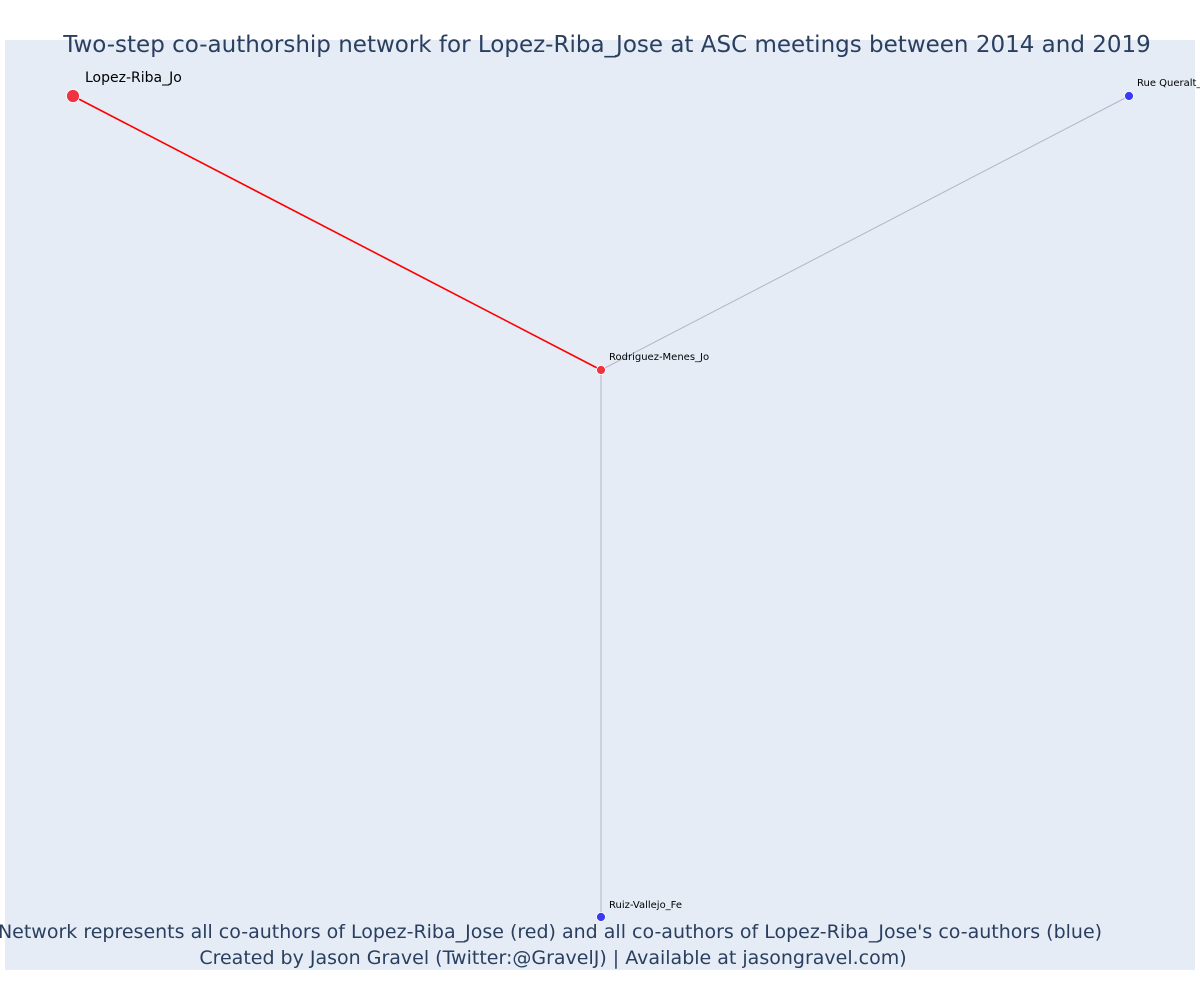  Describe the element at coordinates (601, 917) in the screenshot. I see `node-ruiz` at that location.